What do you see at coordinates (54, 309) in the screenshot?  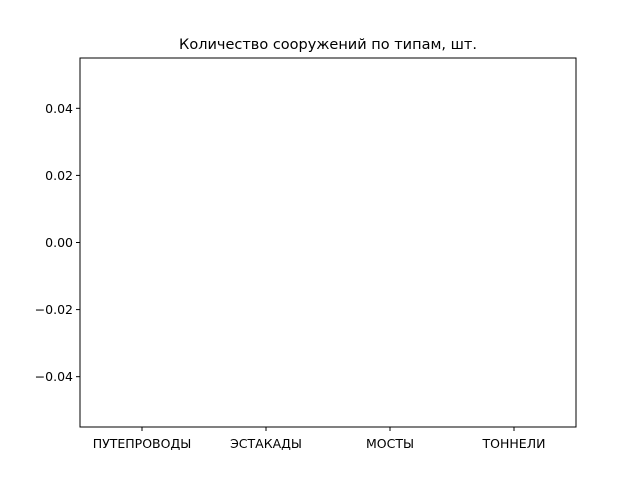 I see `y-tick-label: −0.02` at bounding box center [54, 309].